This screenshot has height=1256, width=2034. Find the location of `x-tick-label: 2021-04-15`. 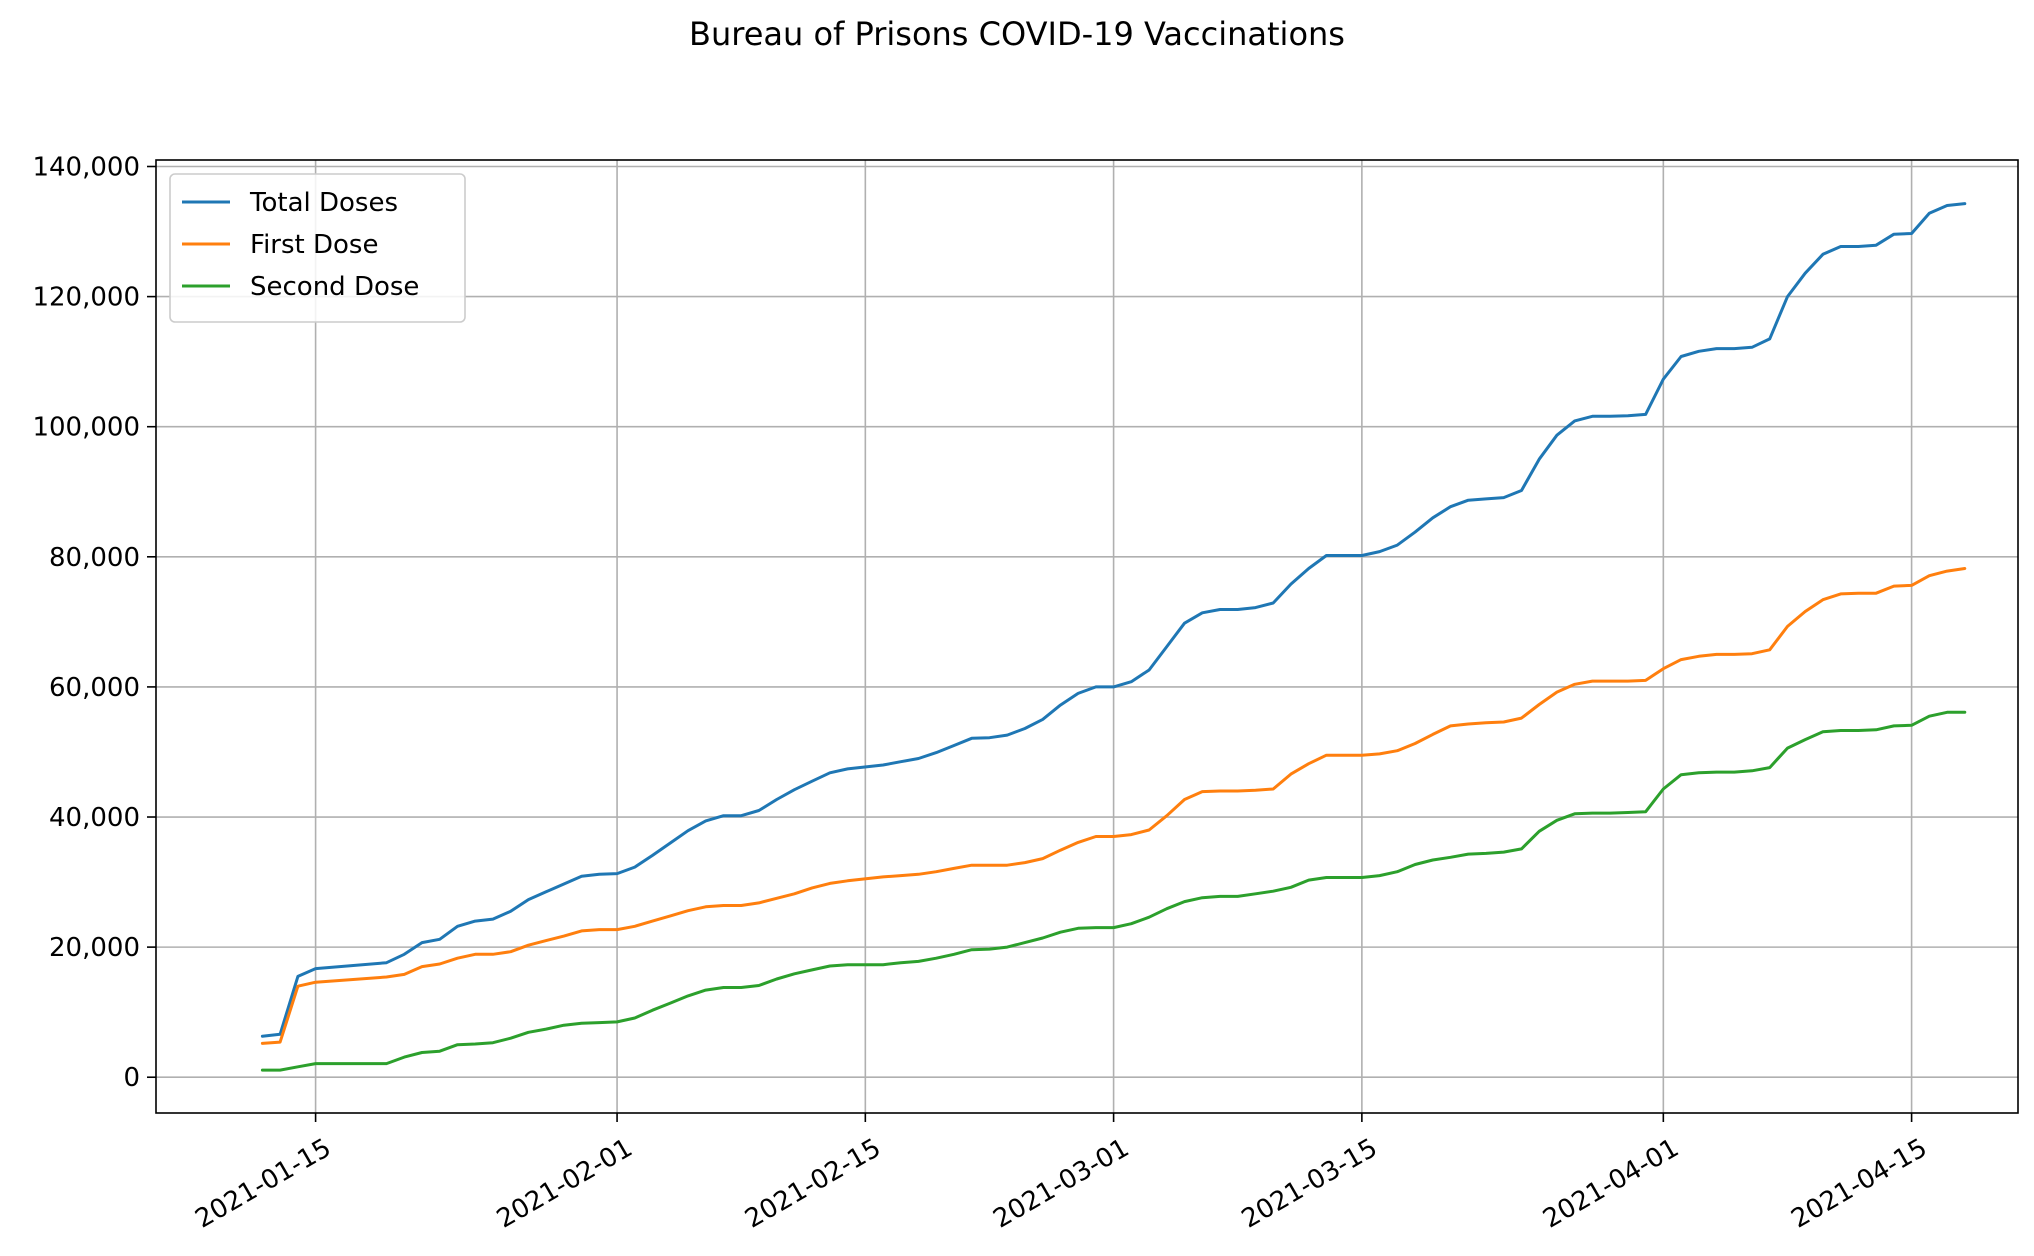

x-tick-label: 2021-04-15 is located at coordinates (1859, 1184).